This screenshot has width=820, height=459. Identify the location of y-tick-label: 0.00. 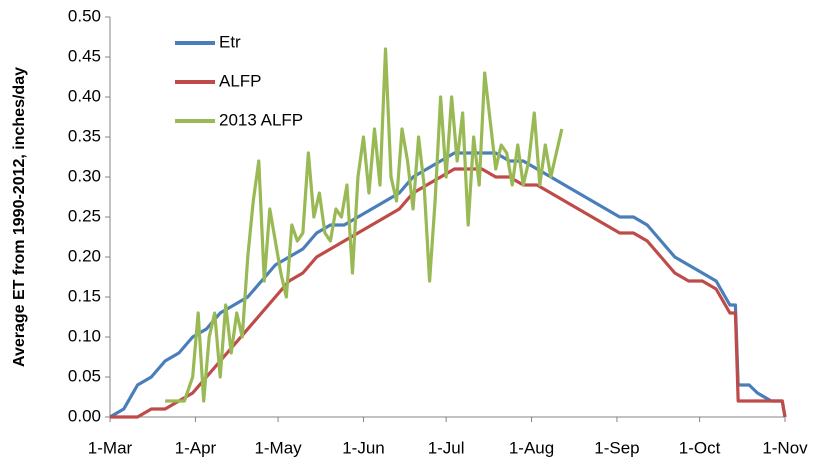
(84, 415).